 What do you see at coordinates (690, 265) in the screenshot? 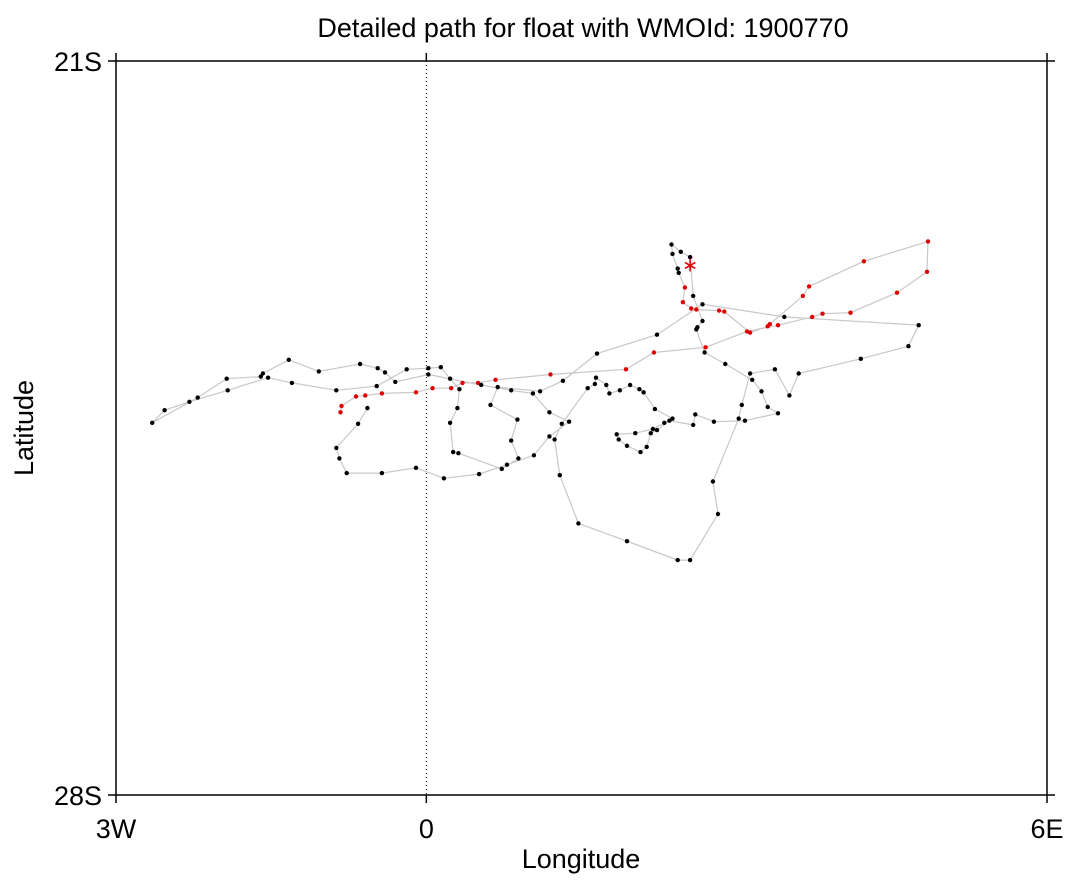
I see `star-marker-stroke` at bounding box center [690, 265].